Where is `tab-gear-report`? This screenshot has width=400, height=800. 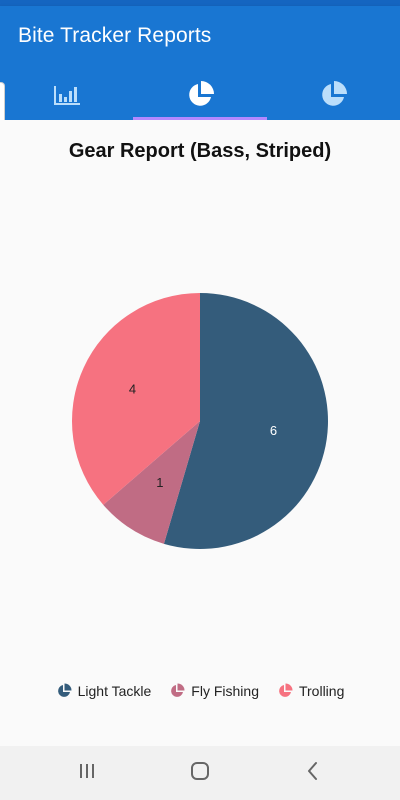
tab-gear-report is located at coordinates (200, 95).